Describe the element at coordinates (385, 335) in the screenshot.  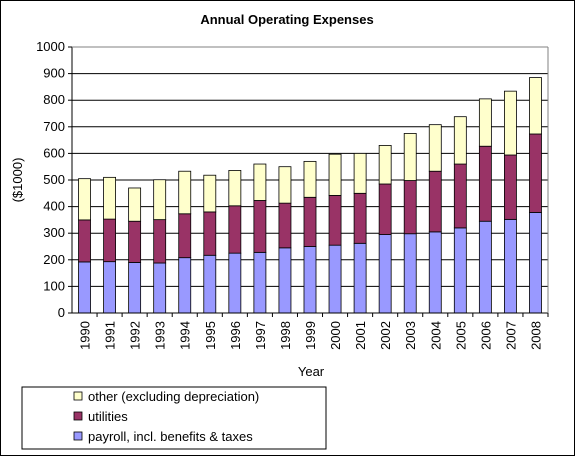
I see `x-tick-label: 2002` at that location.